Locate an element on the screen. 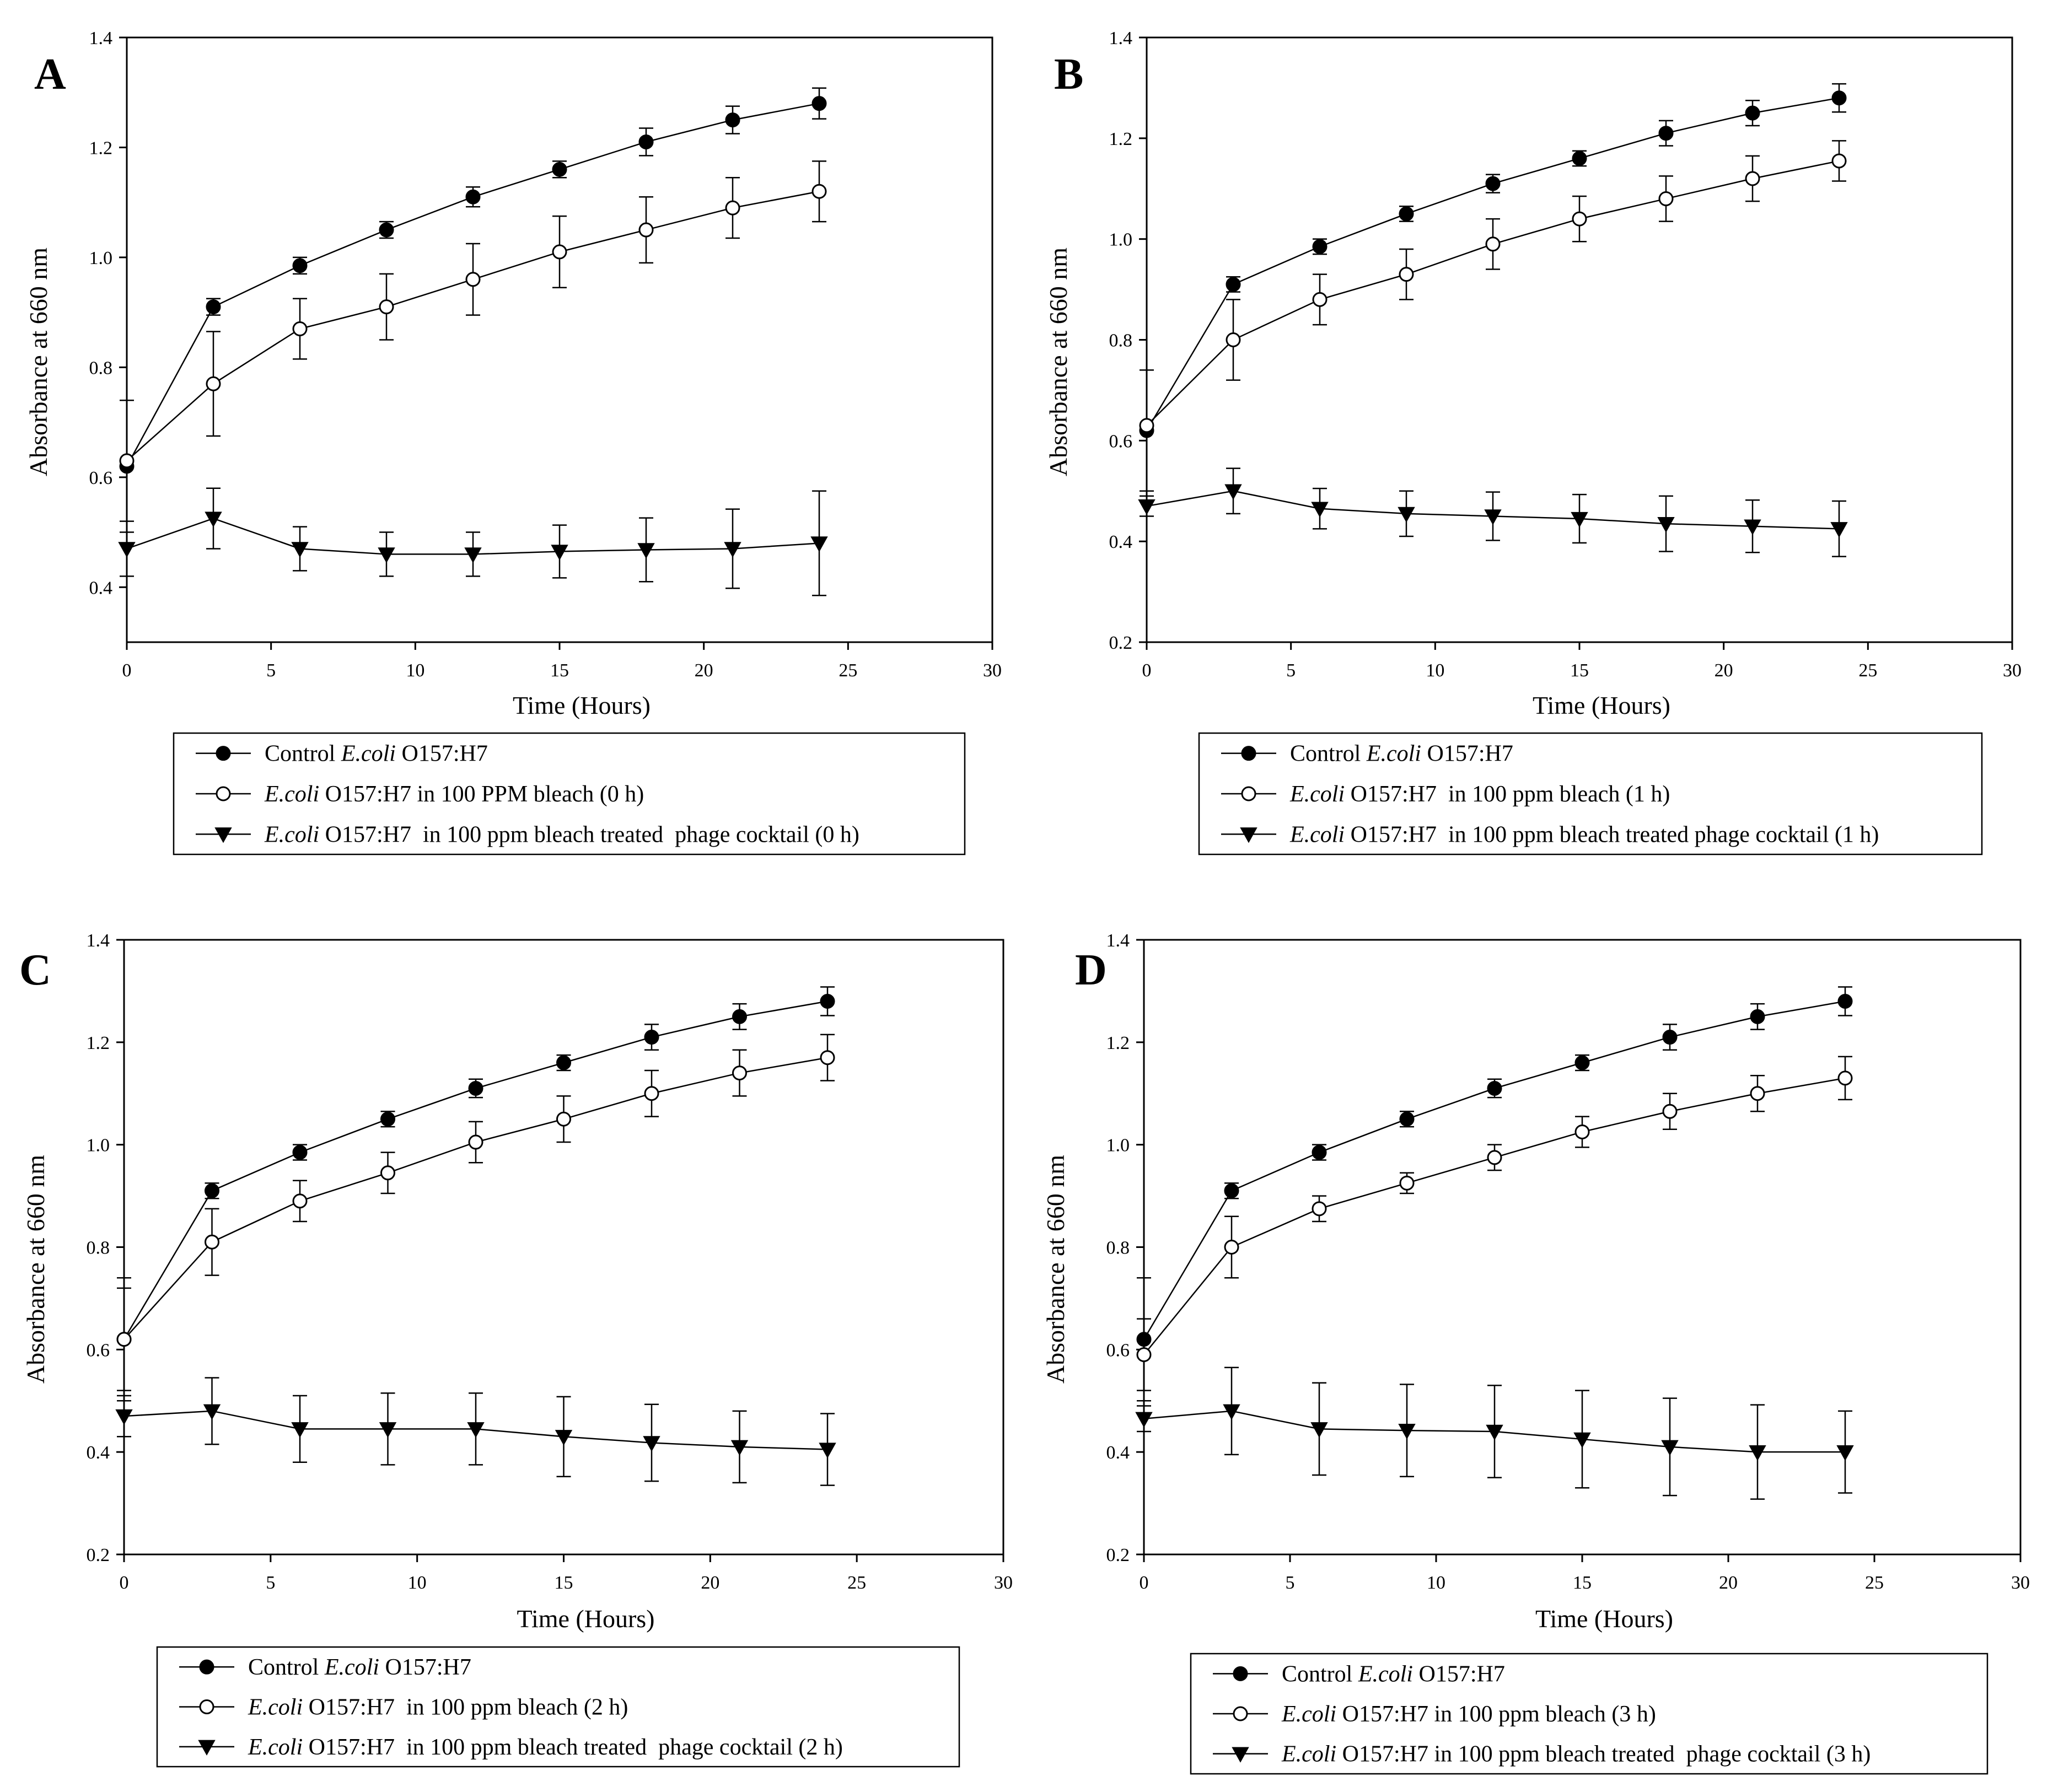  panel-c-legend-label-control: Control E.coli O157:H7 is located at coordinates (359, 1667).